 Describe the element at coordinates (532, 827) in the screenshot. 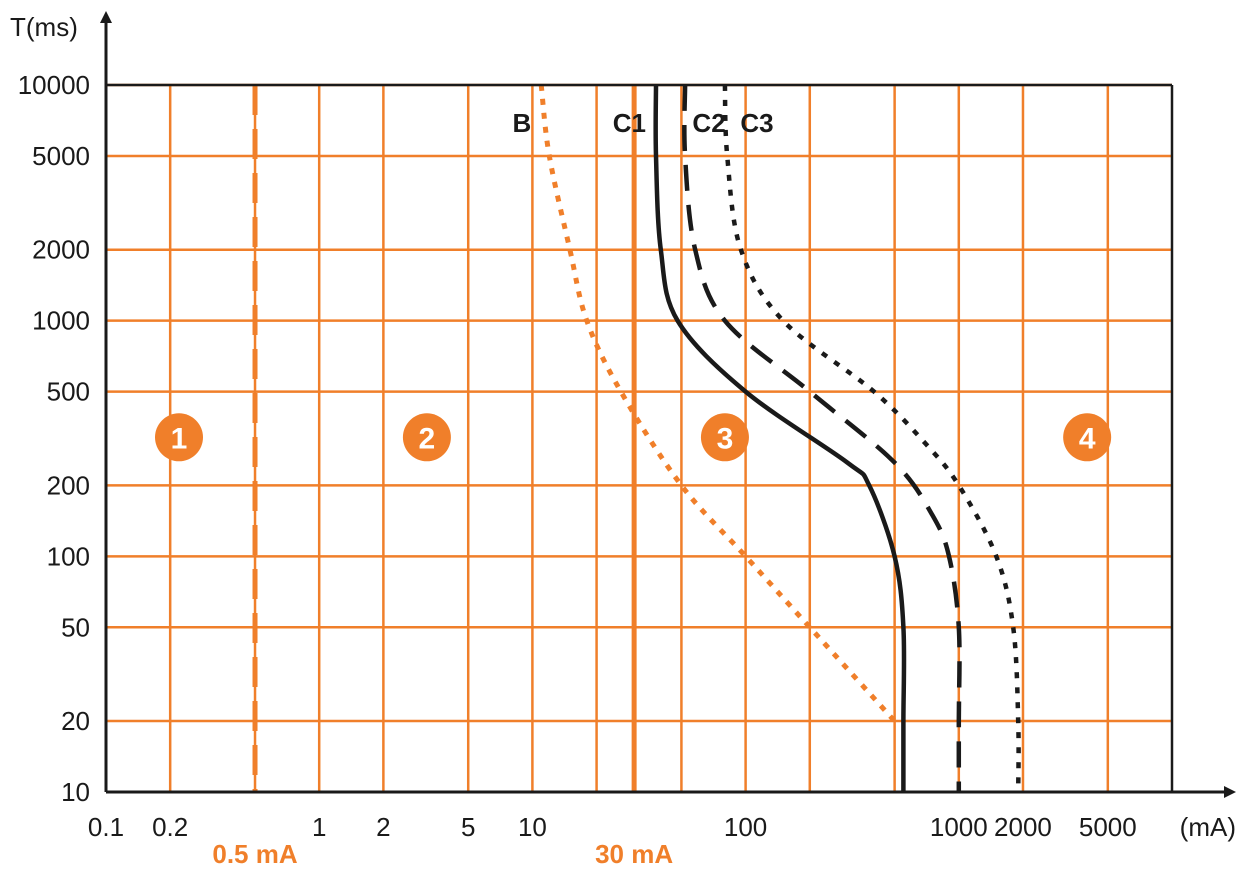

I see `x-tick-label: 10` at that location.